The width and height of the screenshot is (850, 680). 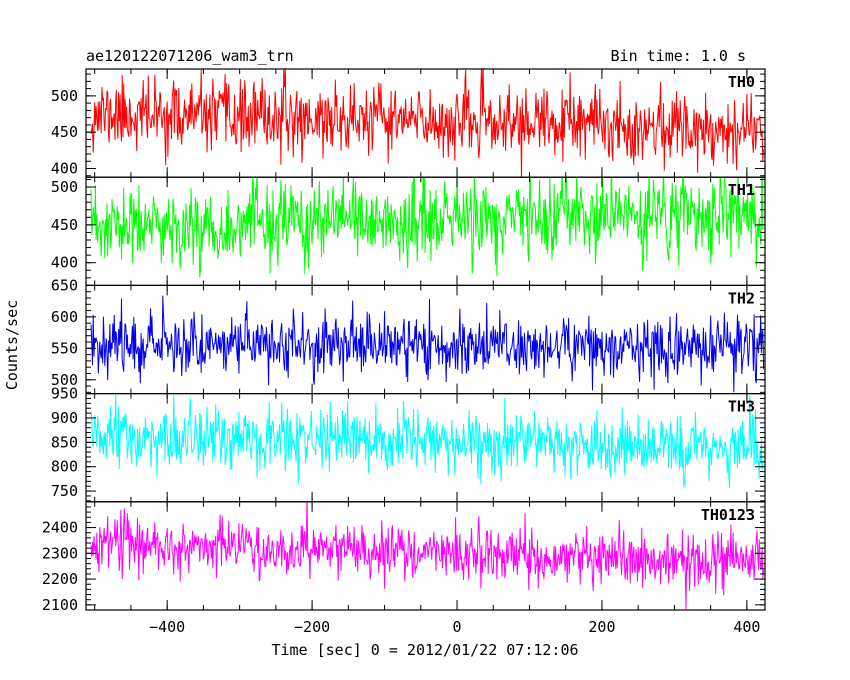 I want to click on y-tick-label: 900, so click(x=64, y=418).